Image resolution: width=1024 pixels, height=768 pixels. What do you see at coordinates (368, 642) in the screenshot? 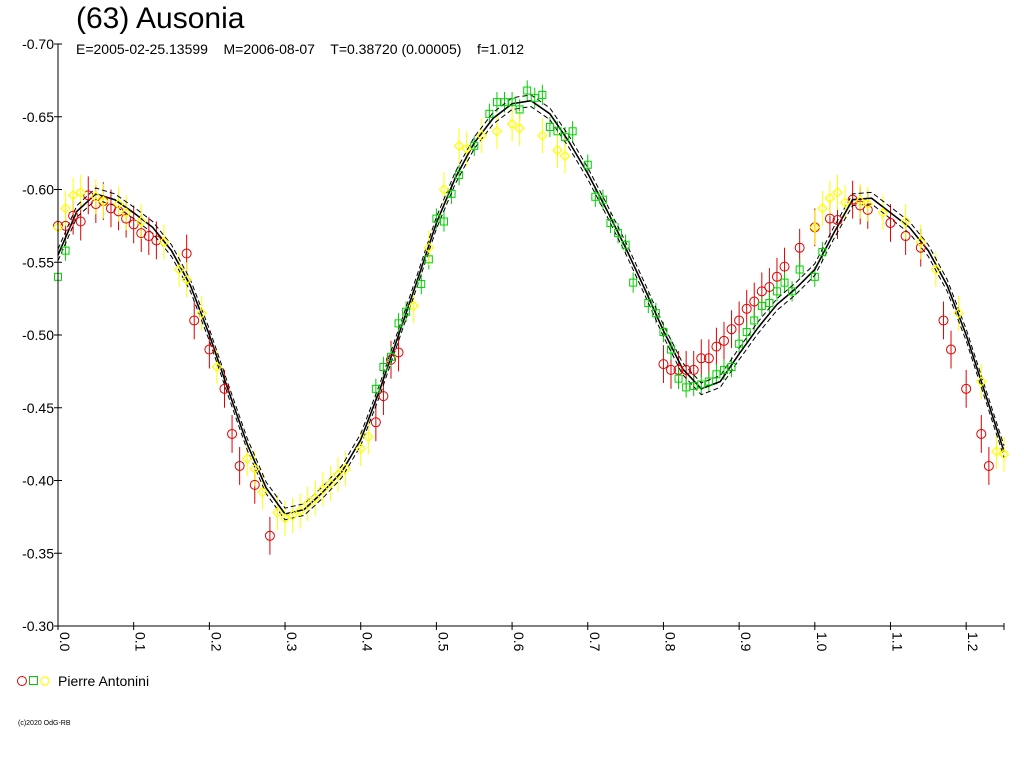
I see `x-tick-label: 0.4` at bounding box center [368, 642].